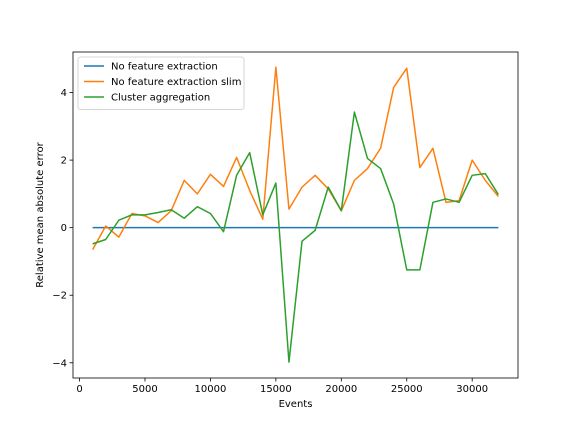 This screenshot has width=576, height=432. I want to click on legend-box, so click(161, 83).